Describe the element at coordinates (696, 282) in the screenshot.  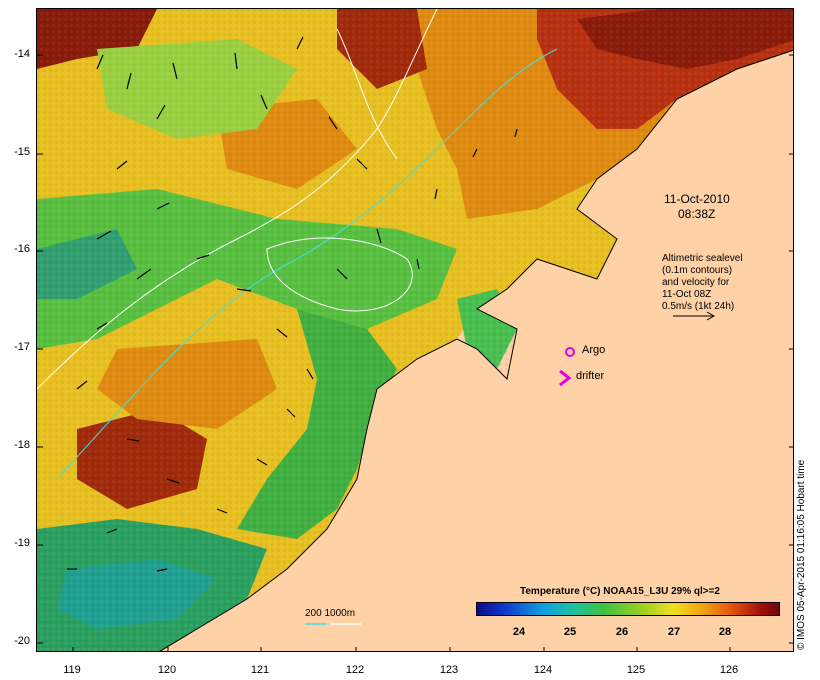
I see `legend-line: and velocity for` at that location.